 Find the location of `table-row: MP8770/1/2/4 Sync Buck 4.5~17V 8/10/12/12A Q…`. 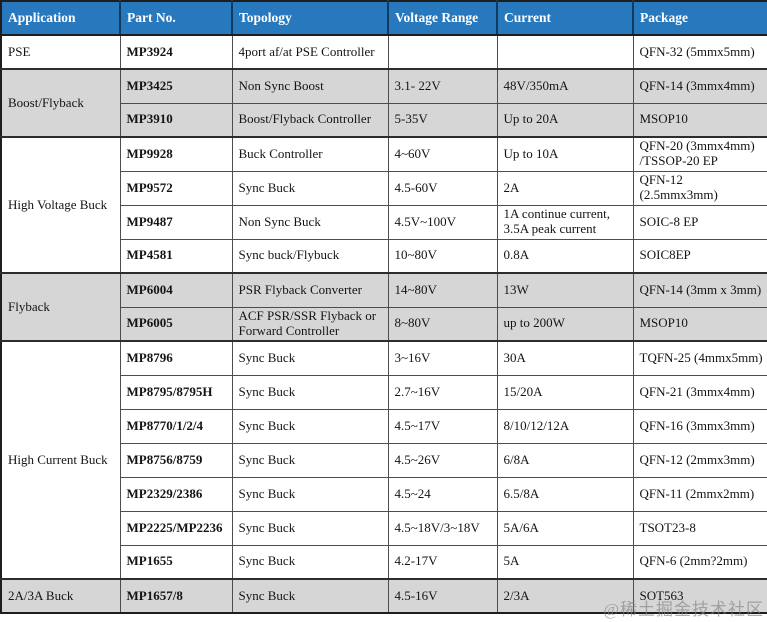

table-row: MP8770/1/2/4 Sync Buck 4.5~17V 8/10/12/12A Q… is located at coordinates (384, 426).